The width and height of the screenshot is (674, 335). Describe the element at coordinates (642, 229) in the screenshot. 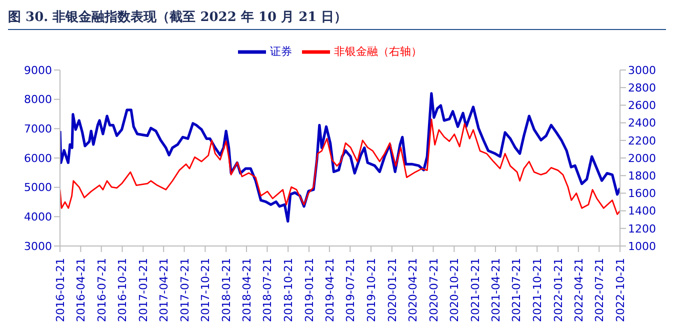

I see `y2-tick-label: 1200` at that location.